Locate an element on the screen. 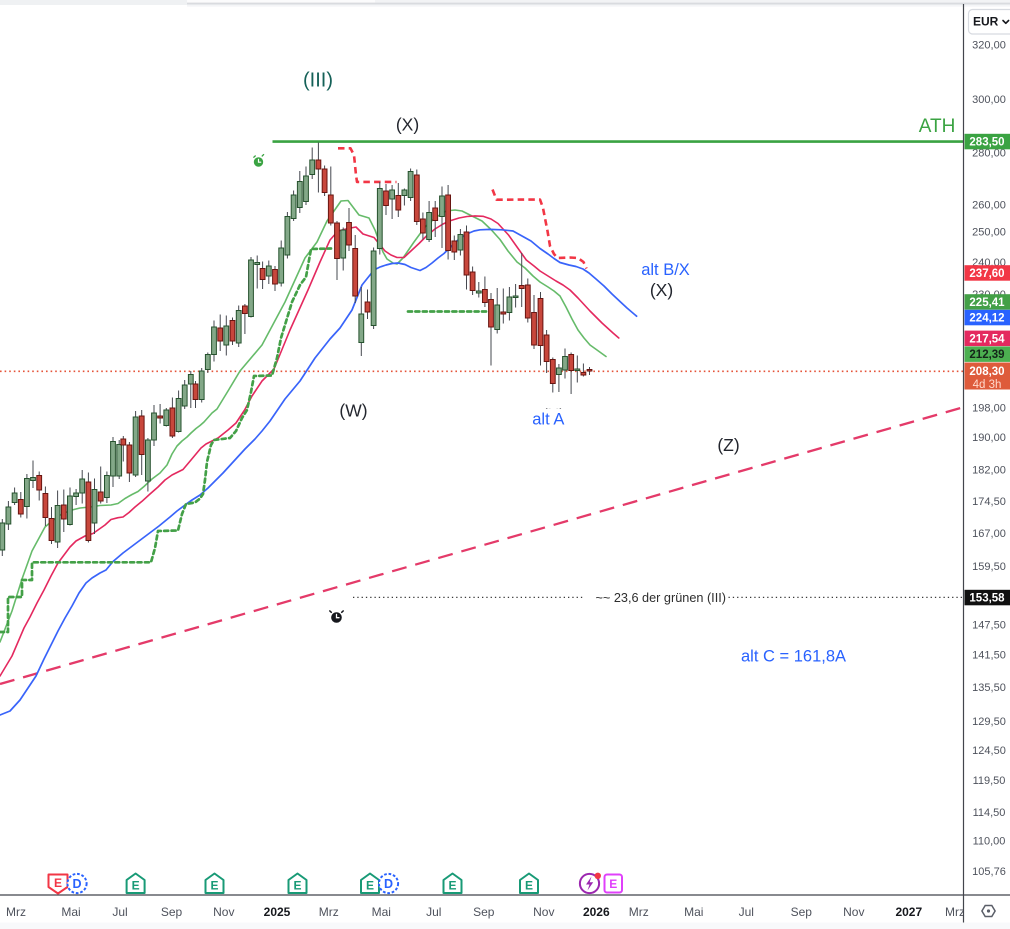 Image resolution: width=1010 pixels, height=929 pixels. svg-text: 129,50 is located at coordinates (989, 722).